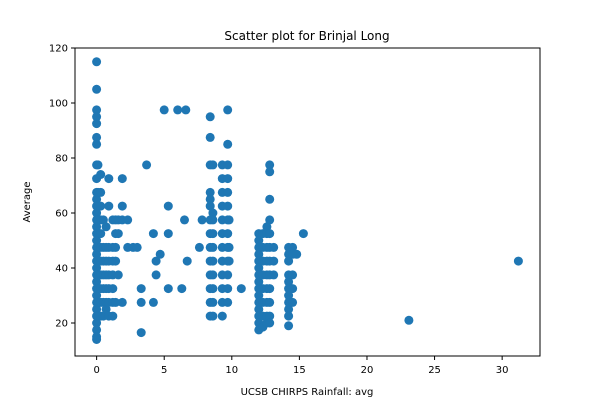  I want to click on y-tick-label: 100, so click(58, 104).